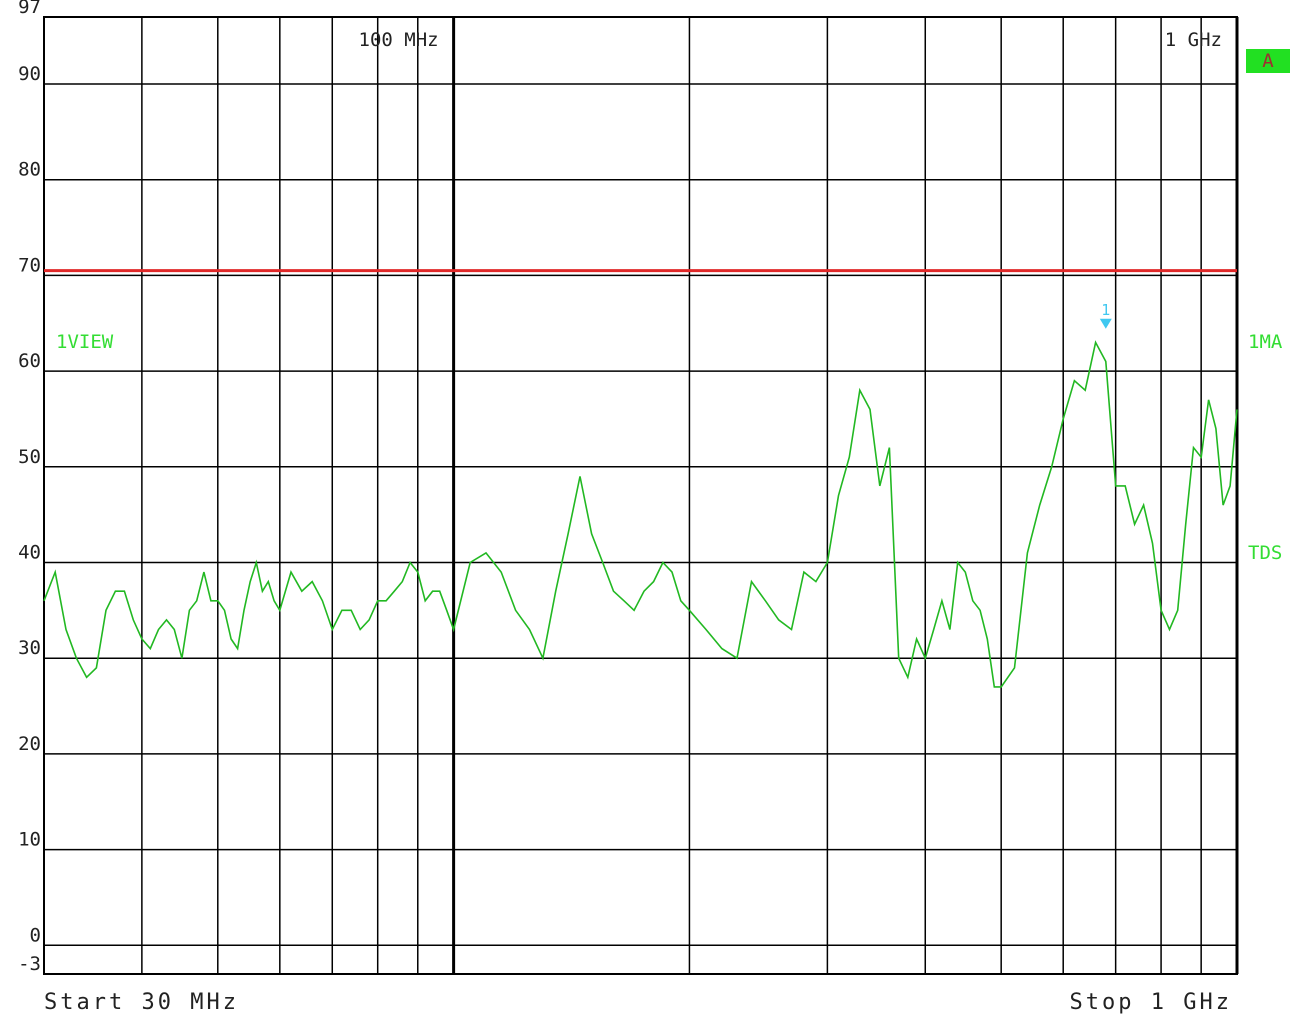 This screenshot has width=1311, height=1020. What do you see at coordinates (1265, 342) in the screenshot?
I see `detector-label: 1MA` at bounding box center [1265, 342].